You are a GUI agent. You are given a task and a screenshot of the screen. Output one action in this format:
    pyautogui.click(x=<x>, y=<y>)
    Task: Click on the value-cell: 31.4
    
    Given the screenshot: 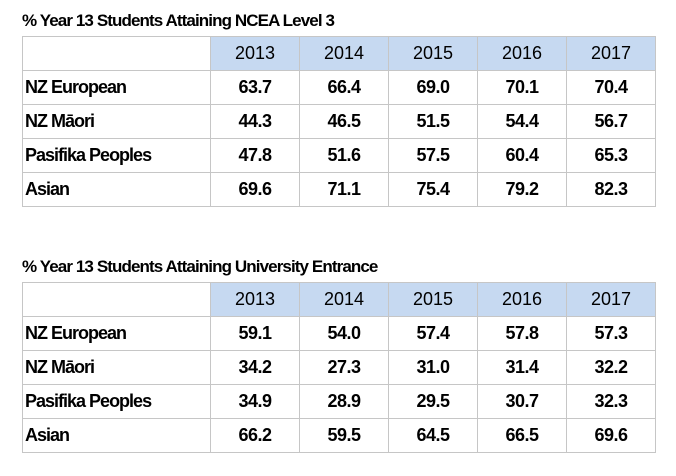 What is the action you would take?
    pyautogui.click(x=522, y=367)
    